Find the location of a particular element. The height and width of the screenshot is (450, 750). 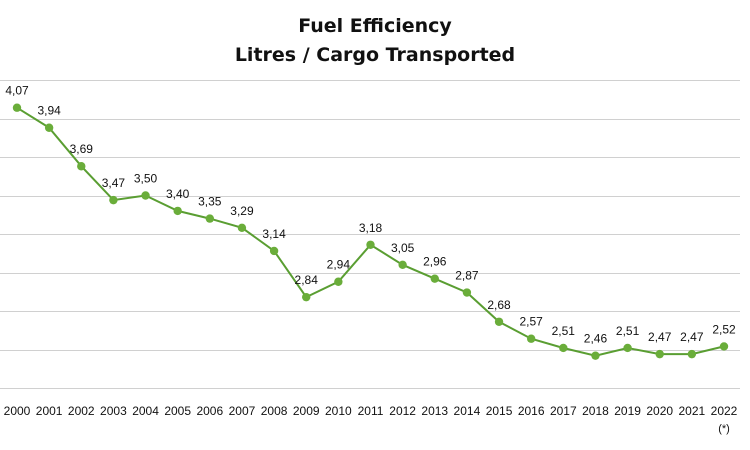

x-tick-label: 2021 is located at coordinates (692, 411).